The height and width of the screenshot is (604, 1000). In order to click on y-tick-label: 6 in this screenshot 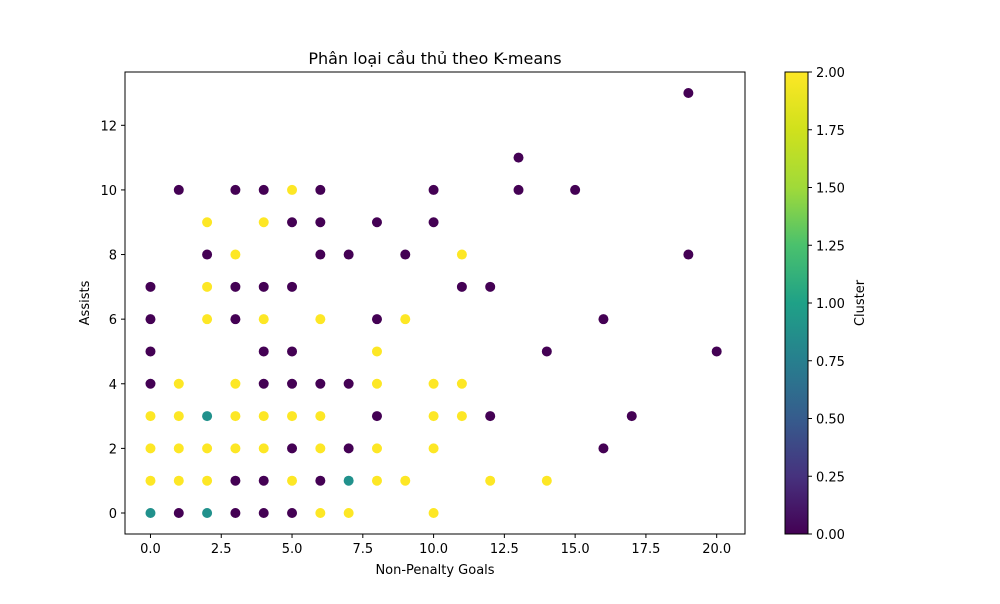, I will do `click(113, 320)`.